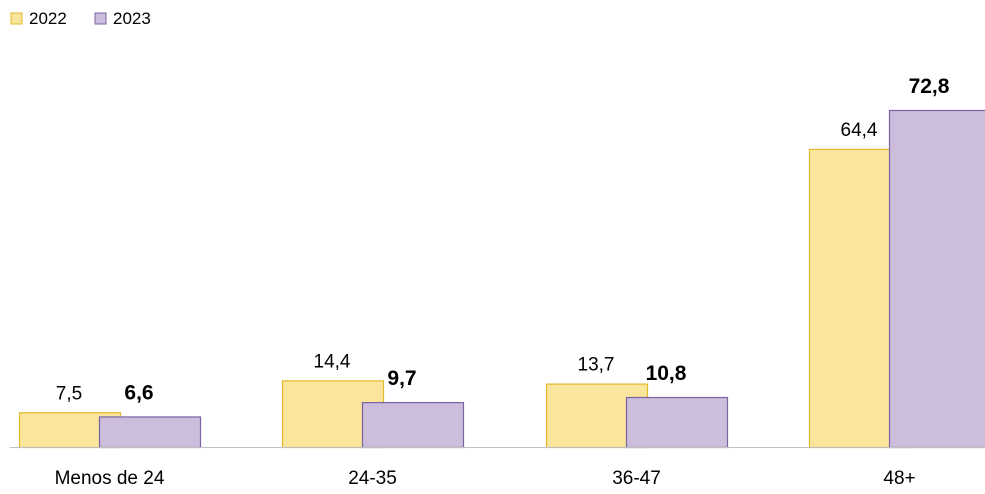 The image size is (985, 494). I want to click on data-label-2023-2: 10,8, so click(666, 373).